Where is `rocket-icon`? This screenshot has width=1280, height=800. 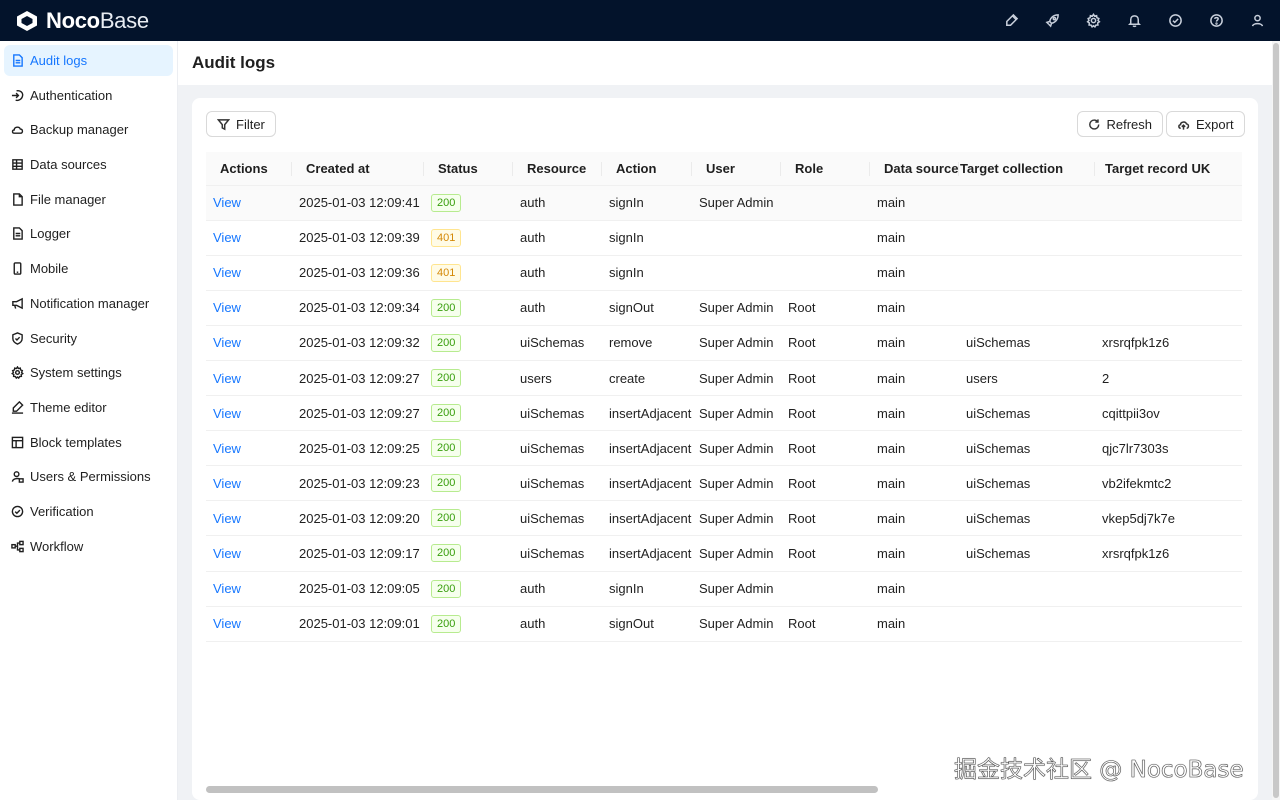
rocket-icon is located at coordinates (1052, 20).